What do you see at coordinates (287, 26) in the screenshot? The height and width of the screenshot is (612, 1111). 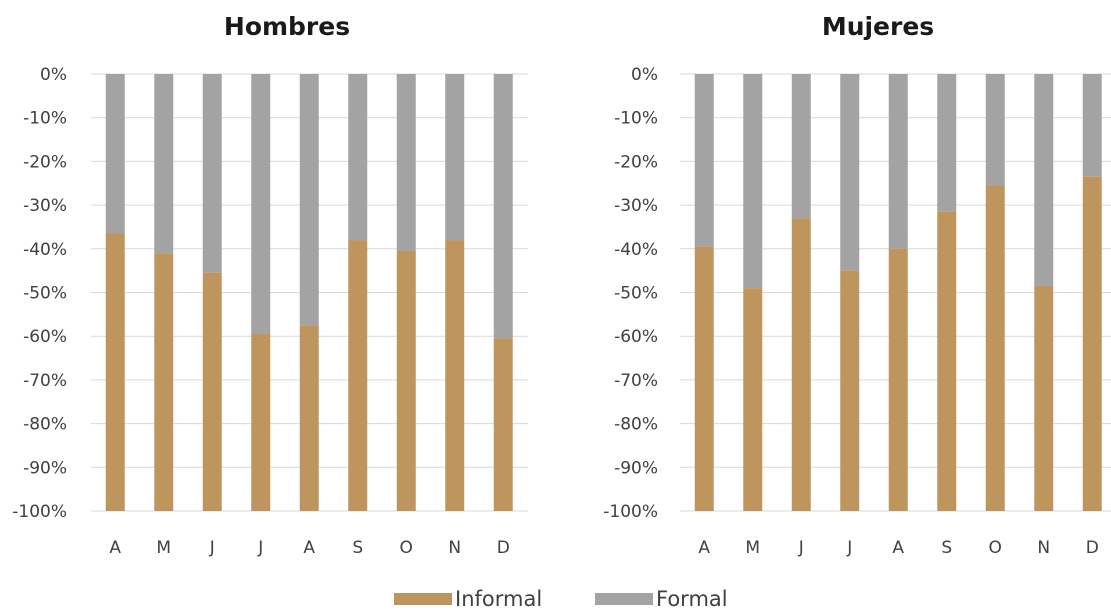 I see `chart-title-hombres: Hombres` at bounding box center [287, 26].